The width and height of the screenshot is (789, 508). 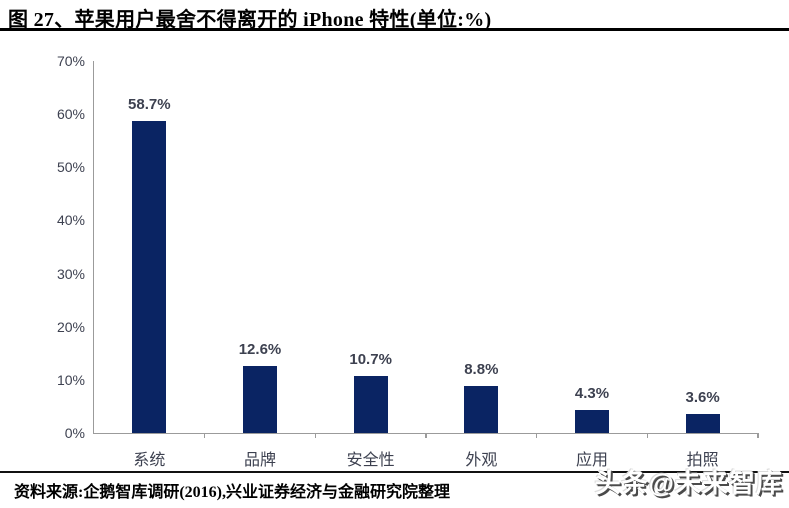 What do you see at coordinates (70, 220) in the screenshot?
I see `y-axis-label: 40%` at bounding box center [70, 220].